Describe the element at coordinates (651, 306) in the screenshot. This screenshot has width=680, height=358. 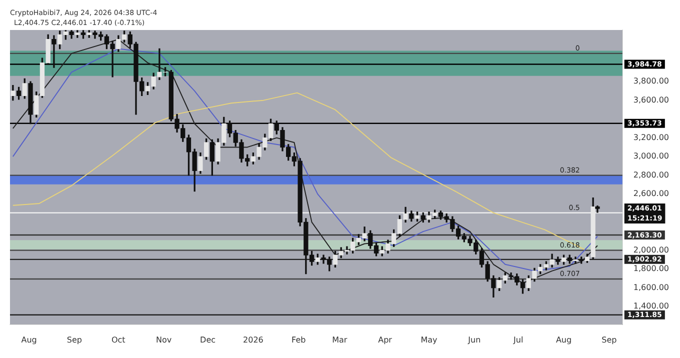
I see `y-tick-label: 1,400.00` at that location.